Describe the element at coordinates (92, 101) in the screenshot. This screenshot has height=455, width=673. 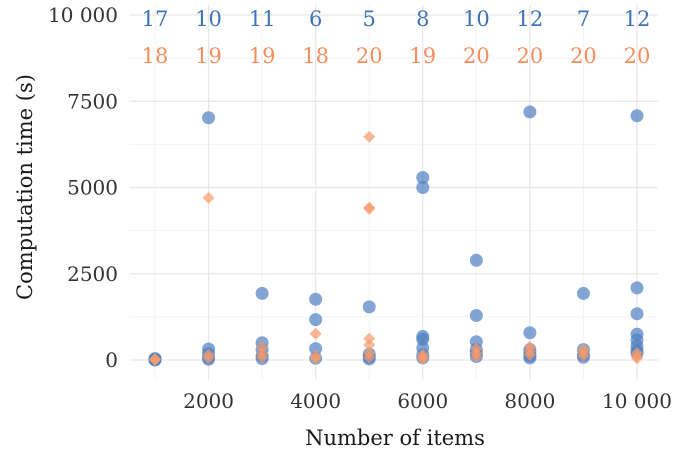
I see `y-tick-label: 7500` at that location.